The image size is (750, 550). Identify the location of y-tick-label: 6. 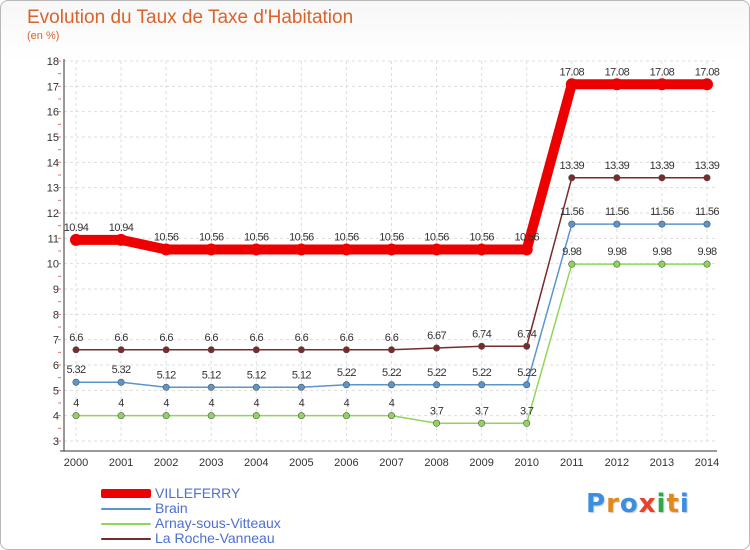
(56, 366).